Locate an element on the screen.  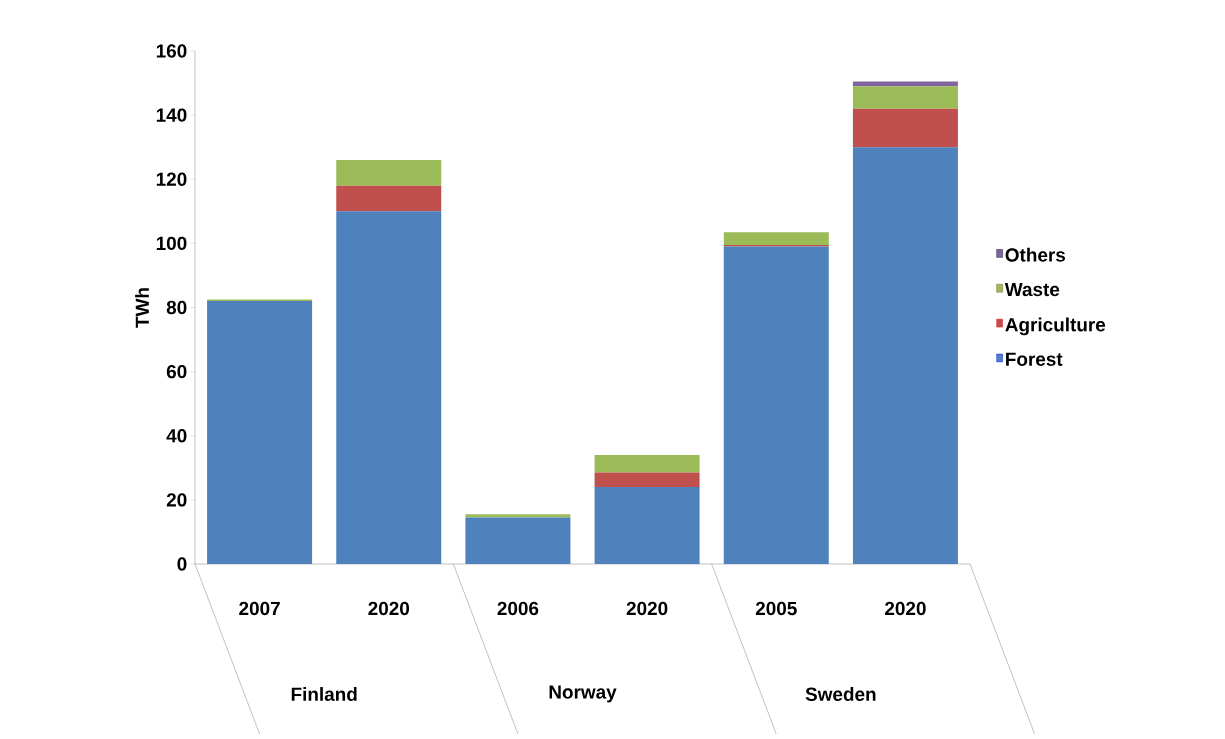
x-tick-label: 2007 is located at coordinates (259, 608).